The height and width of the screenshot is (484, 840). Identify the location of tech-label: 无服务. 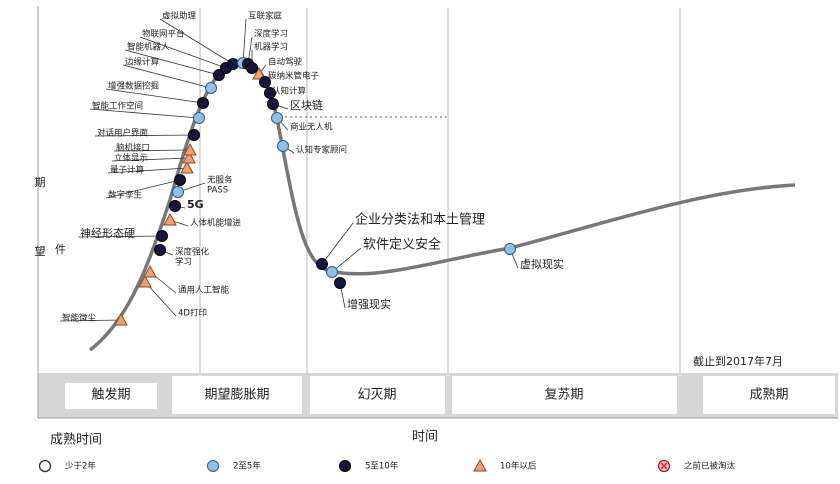
(220, 180).